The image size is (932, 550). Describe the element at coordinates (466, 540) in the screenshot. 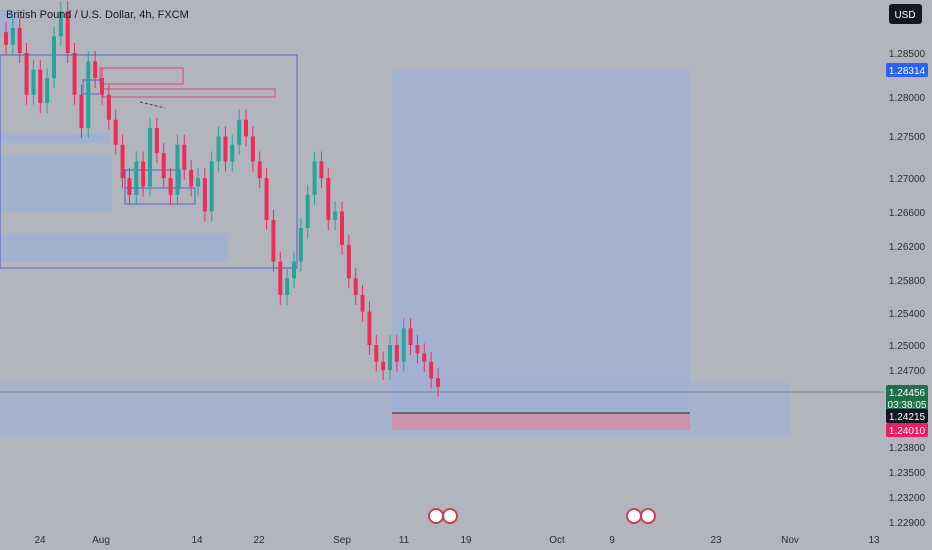

I see `time-tick-label: 19` at that location.